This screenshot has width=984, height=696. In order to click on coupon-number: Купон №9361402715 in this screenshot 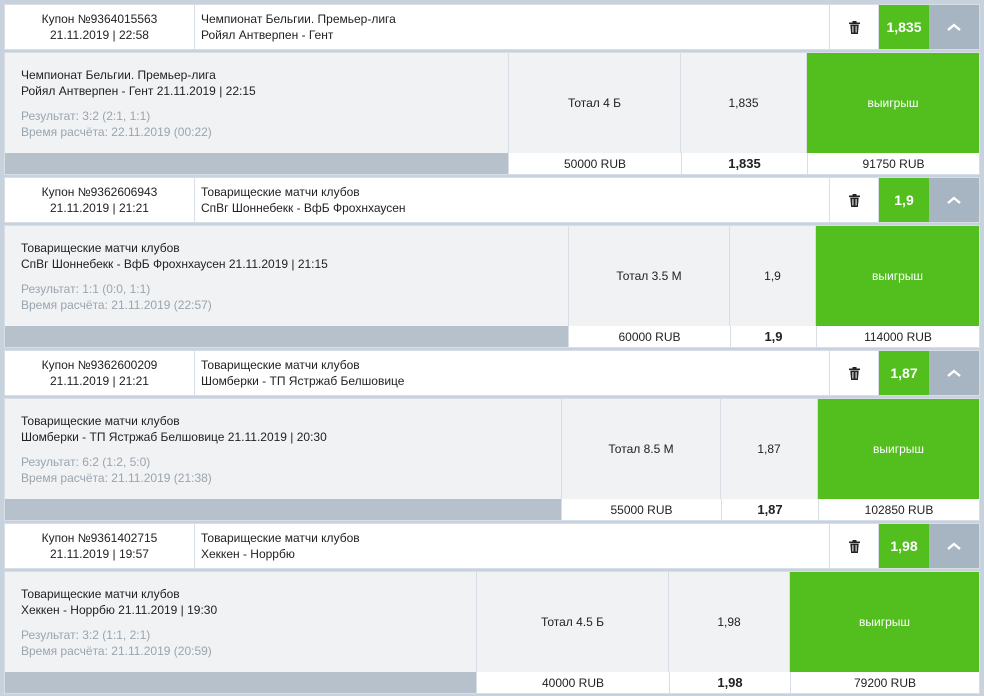, I will do `click(99, 538)`.